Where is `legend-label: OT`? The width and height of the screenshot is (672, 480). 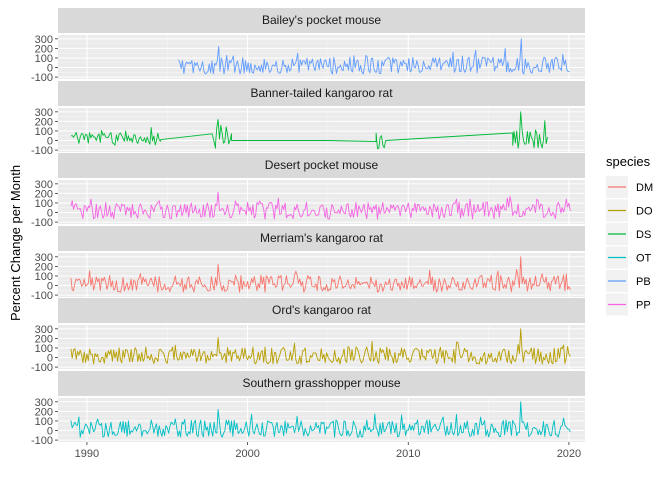
legend-label: OT is located at coordinates (644, 259).